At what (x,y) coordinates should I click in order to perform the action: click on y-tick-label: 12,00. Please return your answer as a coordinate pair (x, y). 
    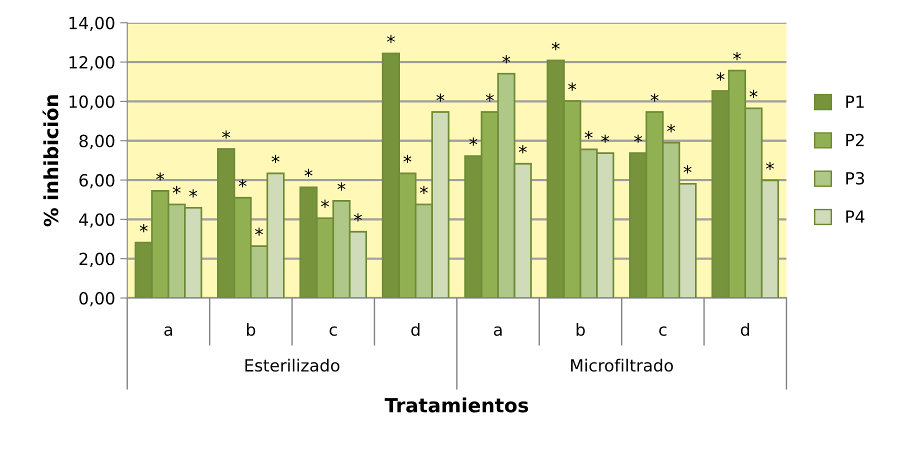
    Looking at the image, I should click on (92, 63).